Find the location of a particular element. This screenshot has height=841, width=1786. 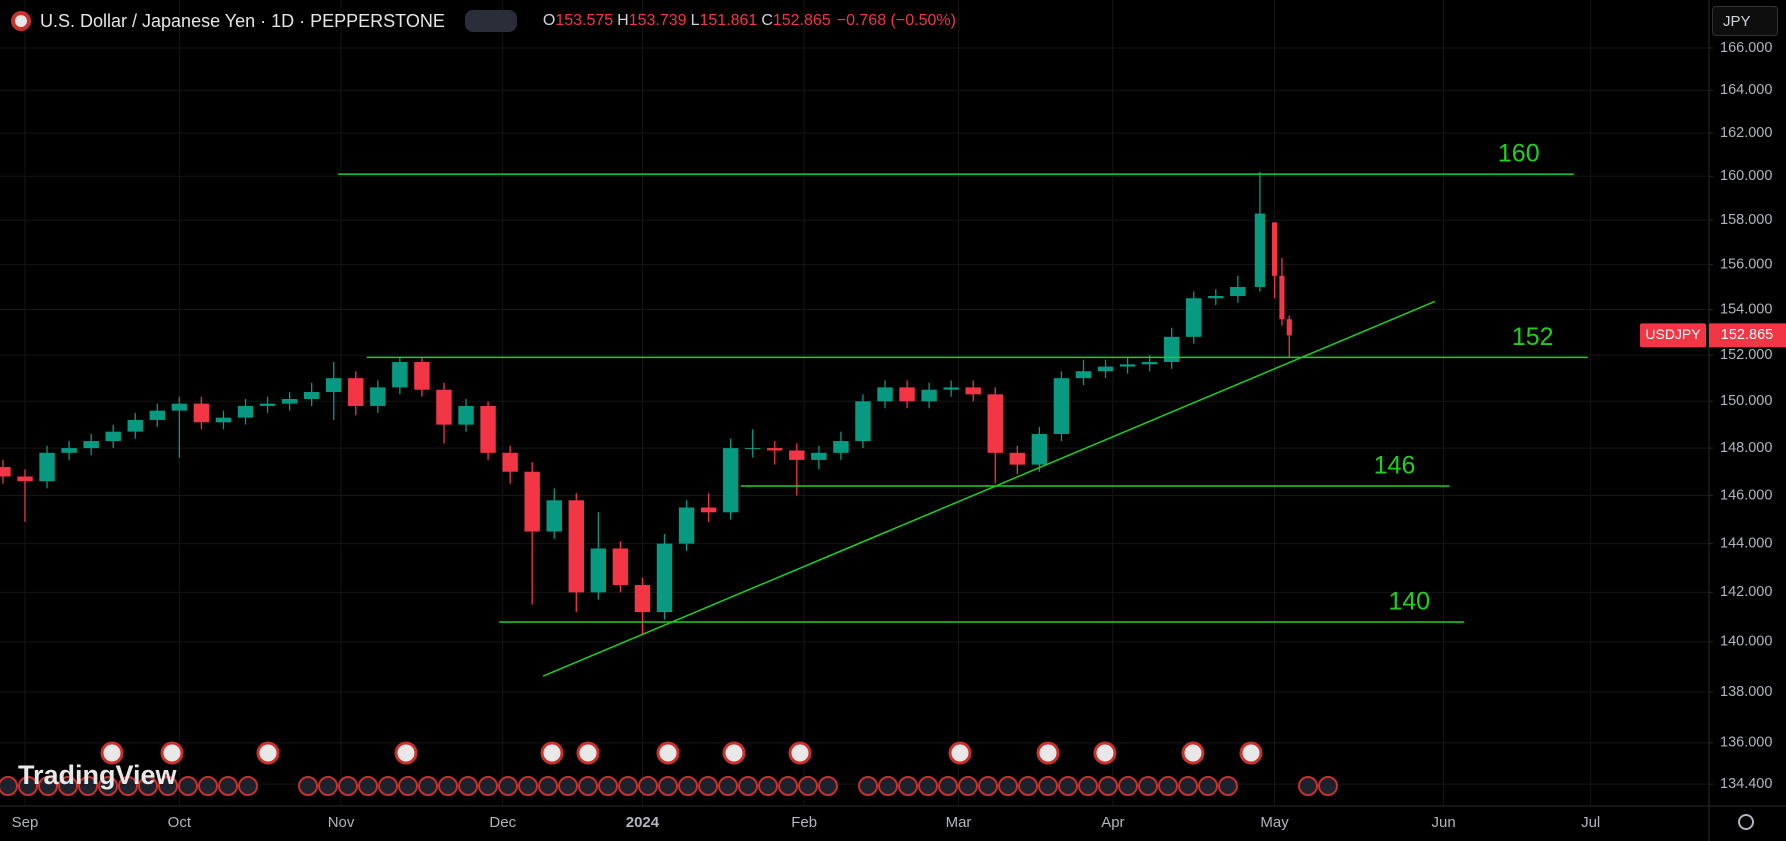

ohlc-value: 153.739 is located at coordinates (657, 20).